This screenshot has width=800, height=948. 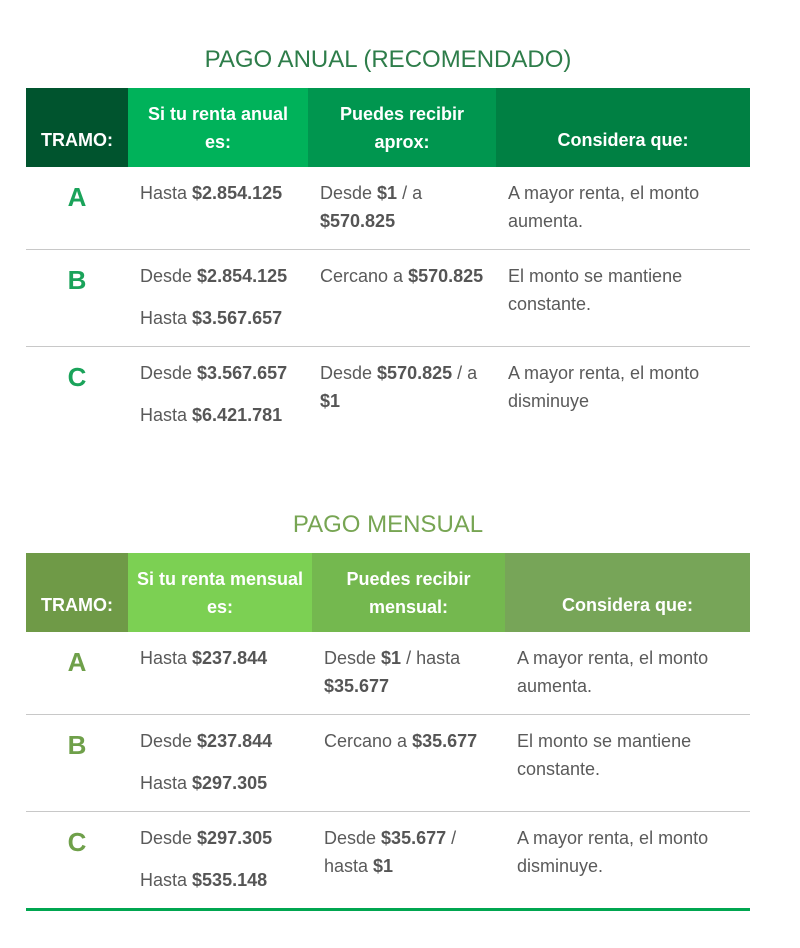 I want to click on benefit-amount-cell: Cercano a $35.677, so click(x=408, y=763).